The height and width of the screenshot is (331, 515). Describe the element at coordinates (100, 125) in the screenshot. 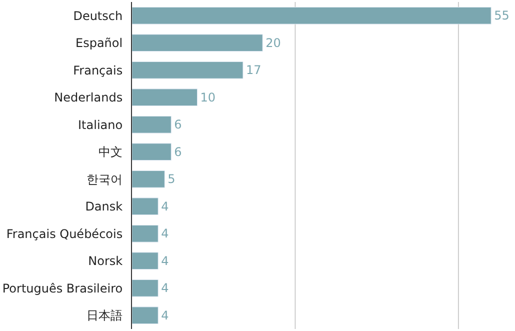

I see `y-tick-label: Italiano` at that location.